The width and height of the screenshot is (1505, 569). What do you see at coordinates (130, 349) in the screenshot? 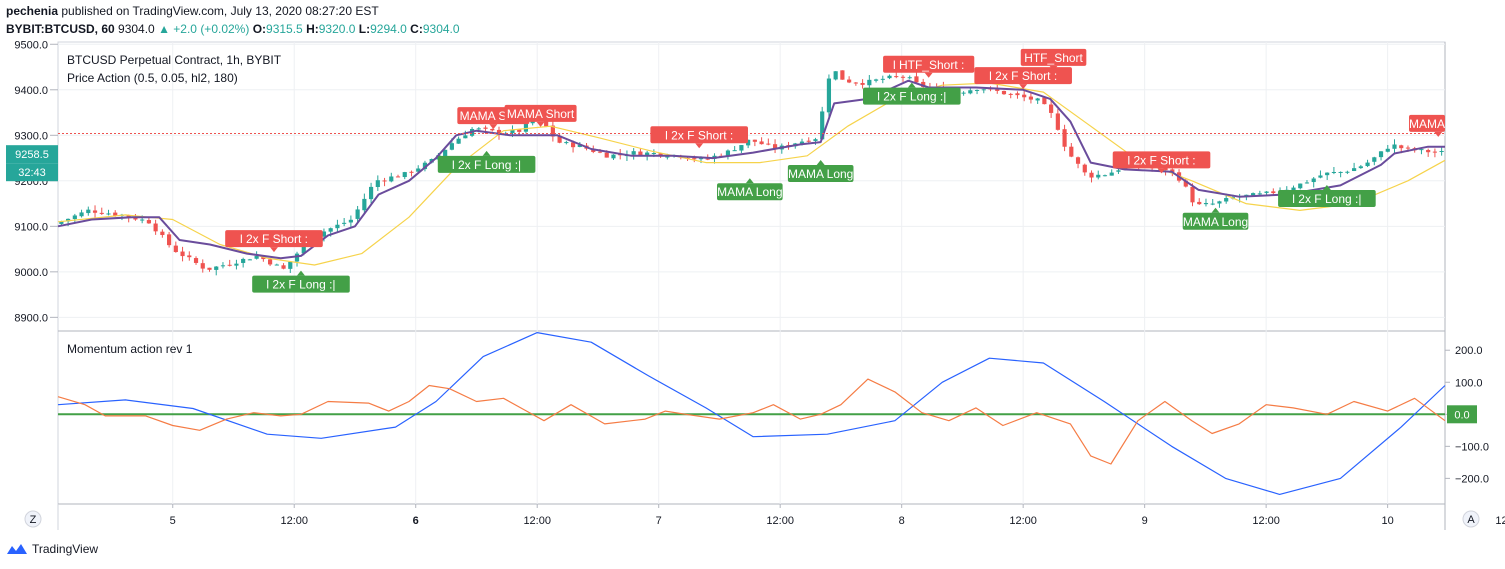
I see `oscillator-legend: Momentum action rev 1` at bounding box center [130, 349].